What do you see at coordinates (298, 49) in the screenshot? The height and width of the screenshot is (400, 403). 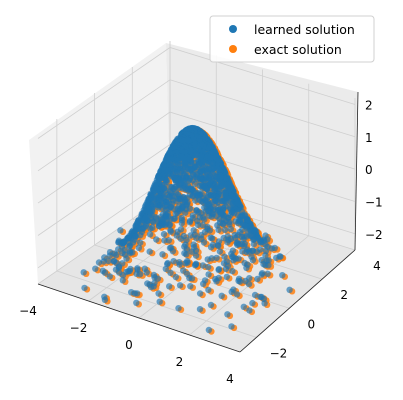 I see `legend-label: exact solution` at bounding box center [298, 49].